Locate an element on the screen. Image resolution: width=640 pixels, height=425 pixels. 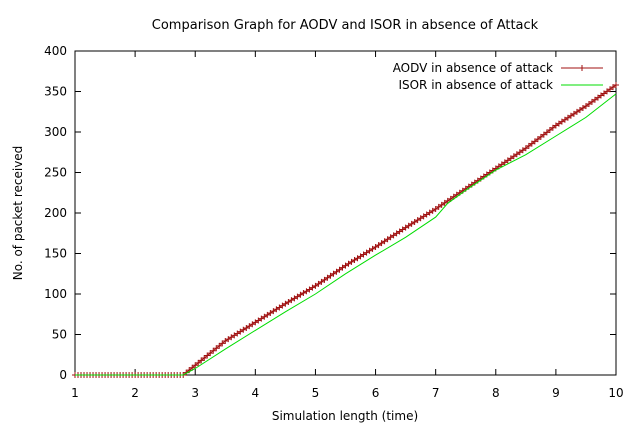
legend-label: ISOR in absence of attack is located at coordinates (475, 85).